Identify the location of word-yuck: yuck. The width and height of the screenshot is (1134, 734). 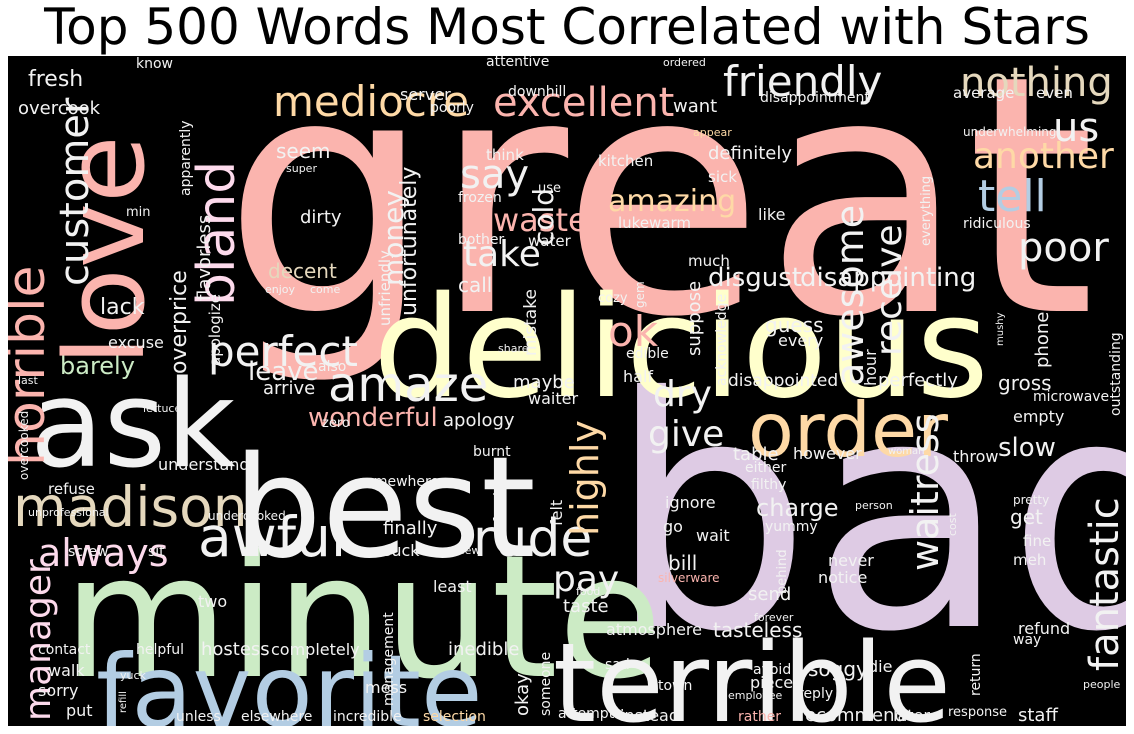
(133, 675).